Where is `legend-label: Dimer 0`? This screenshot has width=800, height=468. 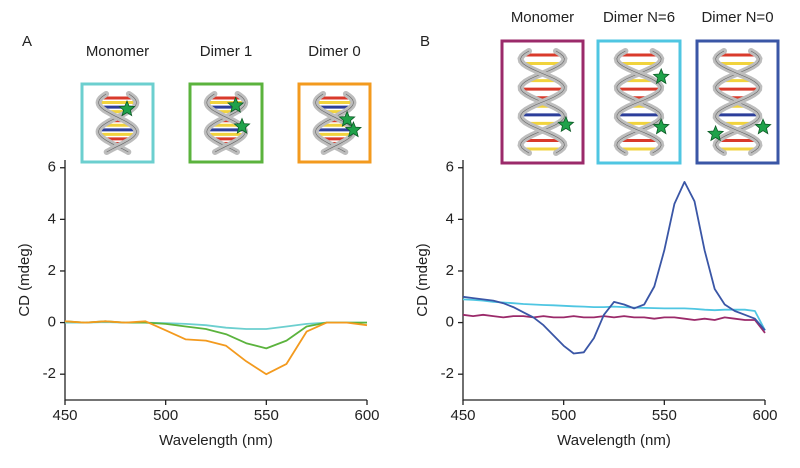 legend-label: Dimer 0 is located at coordinates (334, 51).